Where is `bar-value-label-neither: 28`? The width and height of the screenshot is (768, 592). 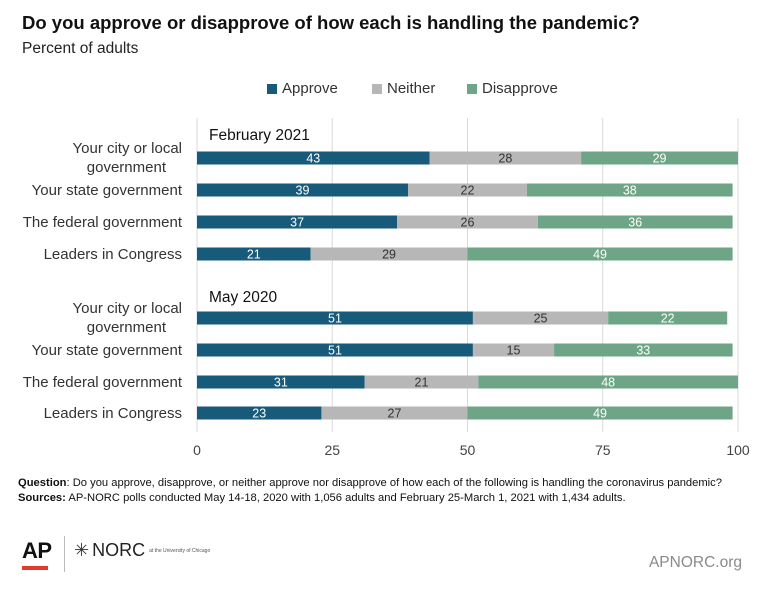
bar-value-label-neither: 28 is located at coordinates (505, 159).